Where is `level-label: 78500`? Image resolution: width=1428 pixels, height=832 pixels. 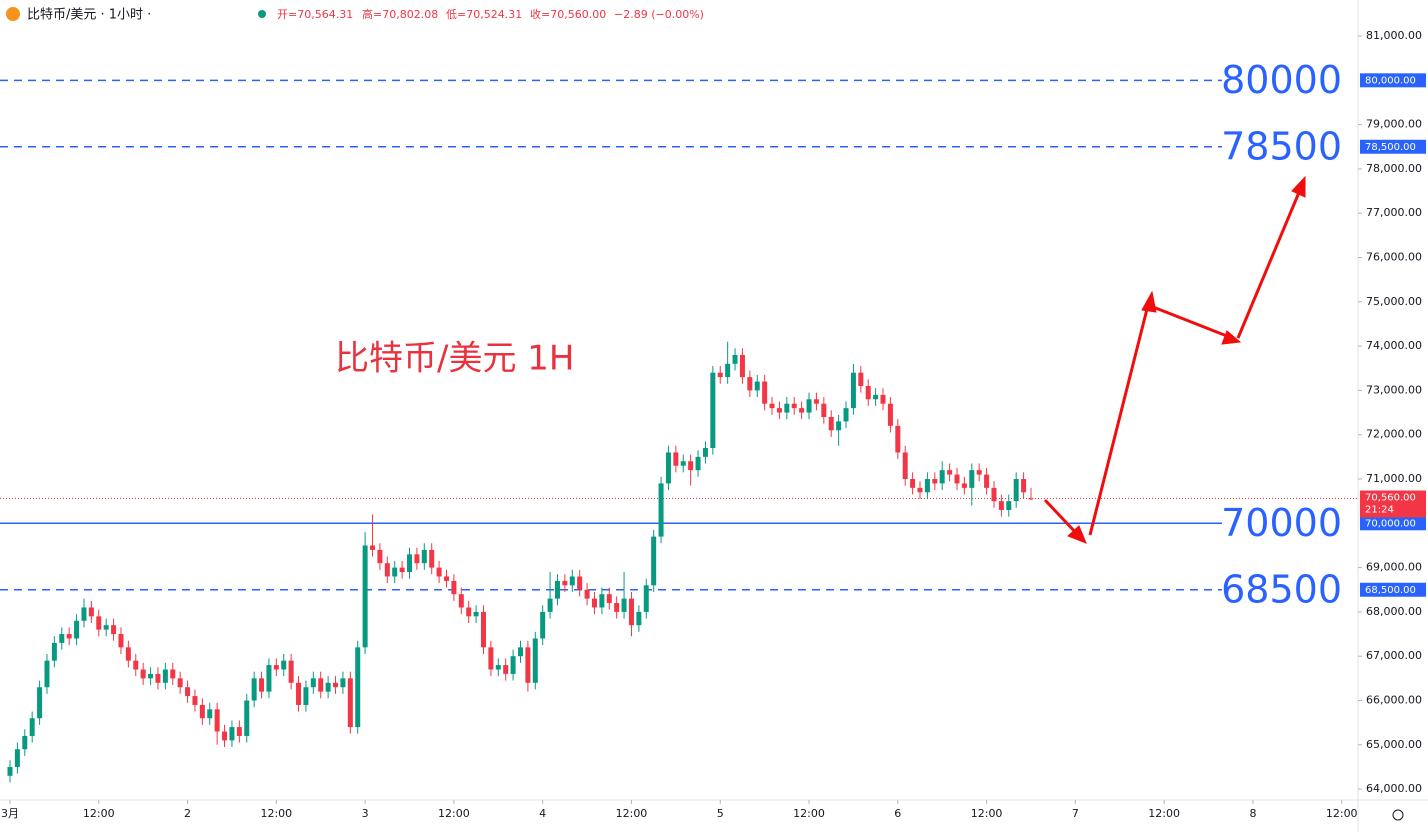 level-label: 78500 is located at coordinates (1281, 146).